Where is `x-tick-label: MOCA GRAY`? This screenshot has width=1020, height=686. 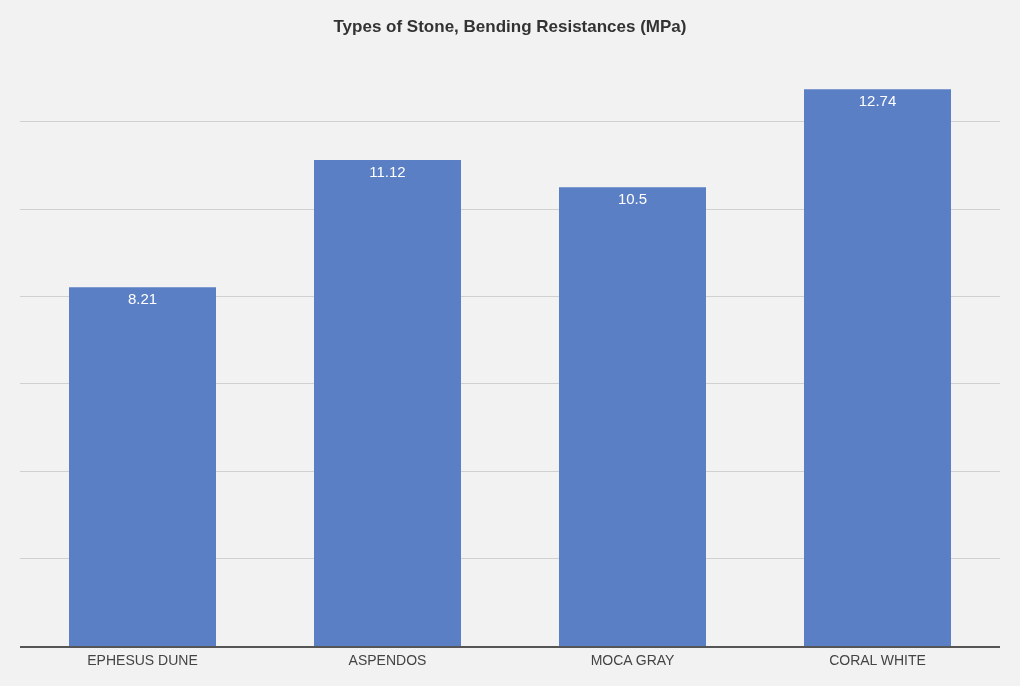 x-tick-label: MOCA GRAY is located at coordinates (633, 659).